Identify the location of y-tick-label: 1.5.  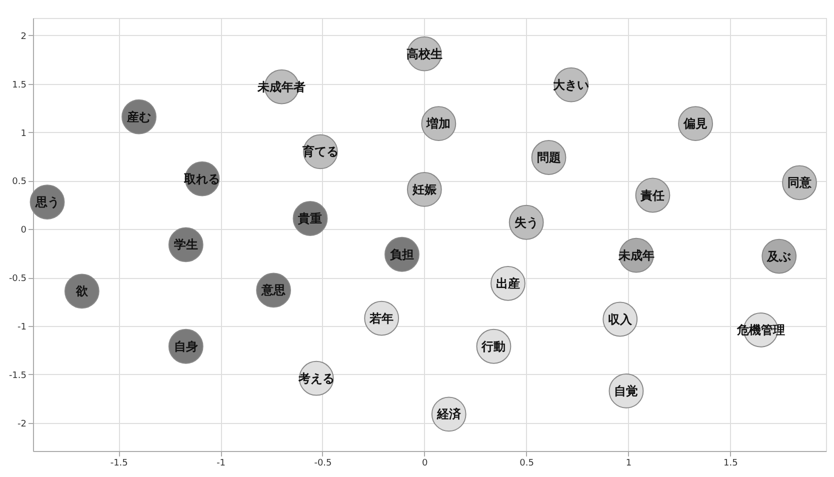
(19, 85).